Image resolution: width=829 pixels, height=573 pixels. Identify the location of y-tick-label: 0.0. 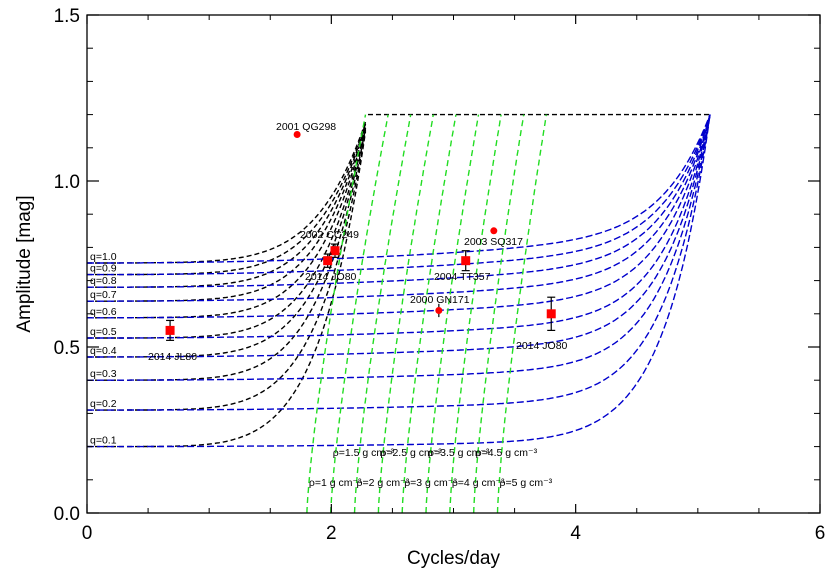
(67, 514).